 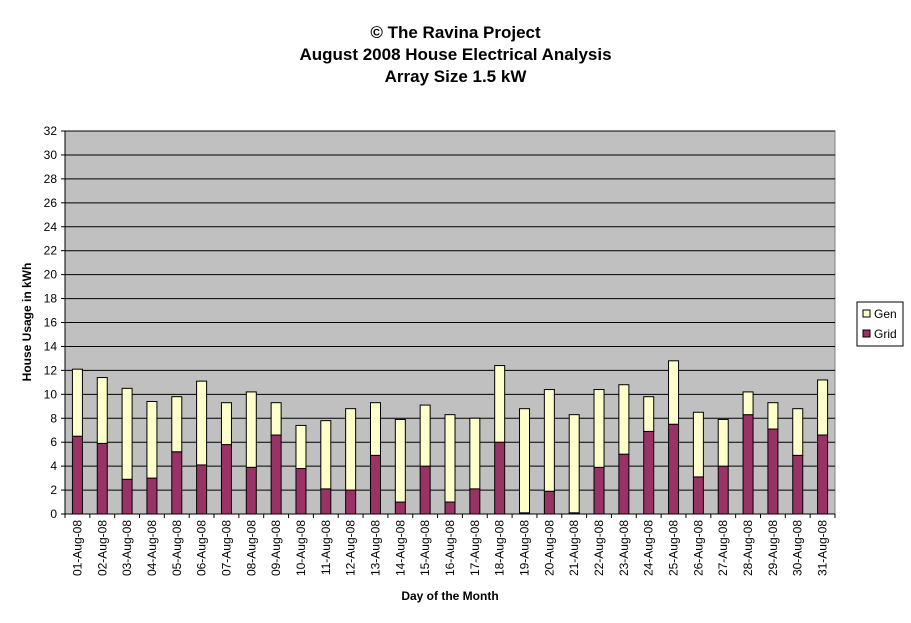 I want to click on x-tick-label: 25-Aug-08, so click(x=674, y=548).